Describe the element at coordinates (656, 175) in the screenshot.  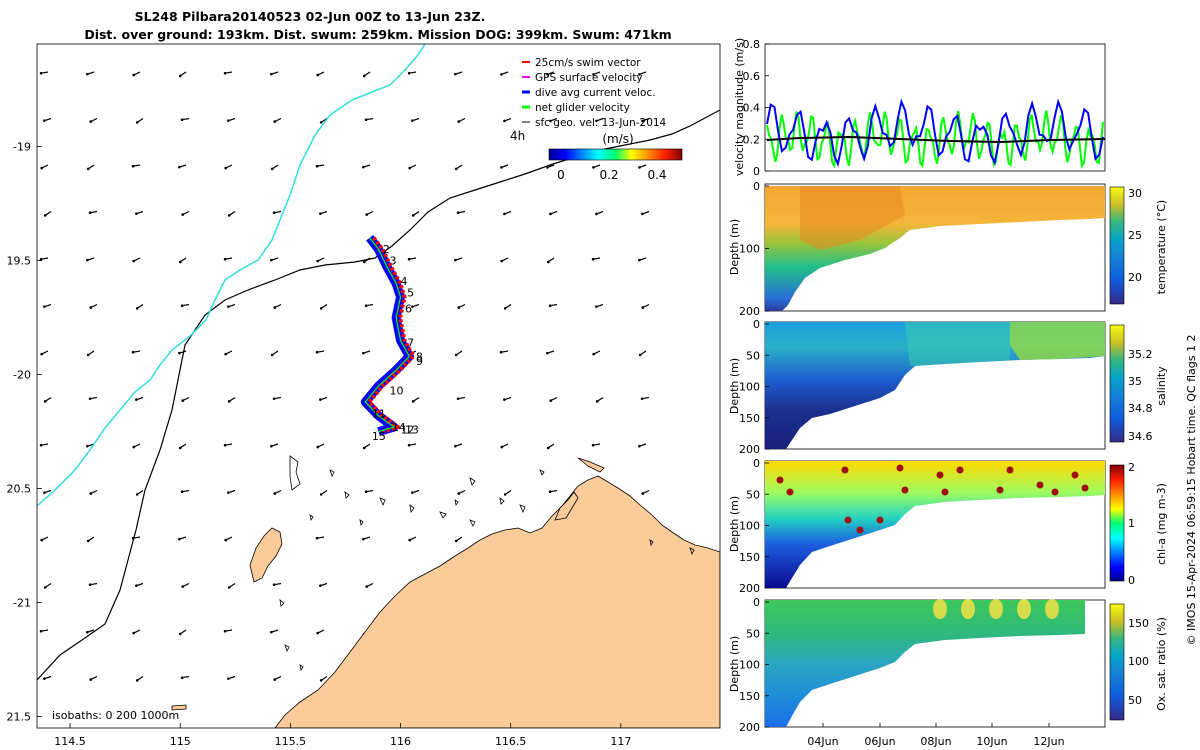
I see `map-colorbar-tick-2: 0.4` at that location.